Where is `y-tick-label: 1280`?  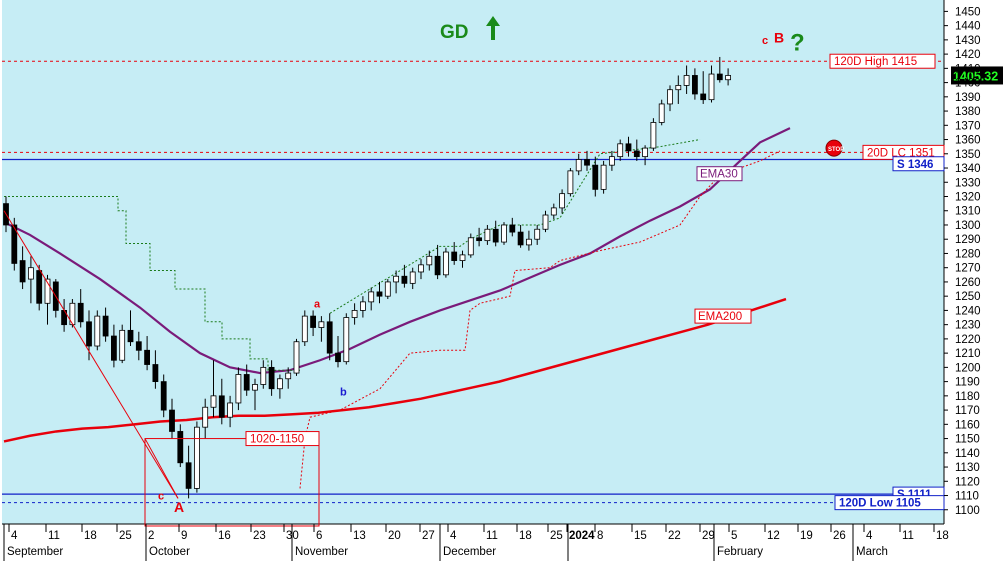
y-tick-label: 1280 is located at coordinates (968, 254).